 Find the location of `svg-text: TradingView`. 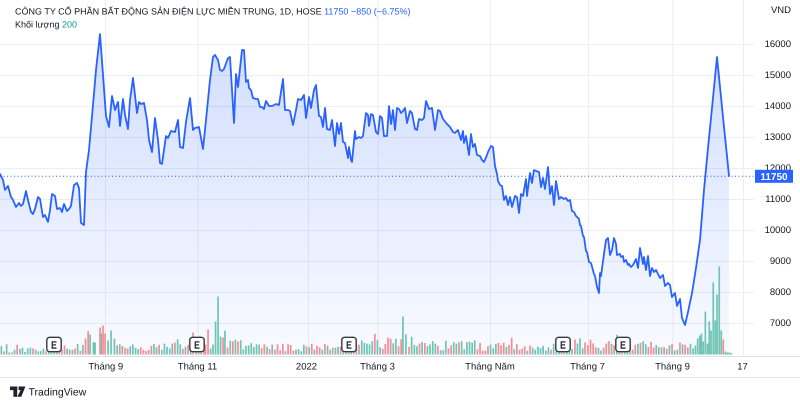

svg-text: TradingView is located at coordinates (58, 393).